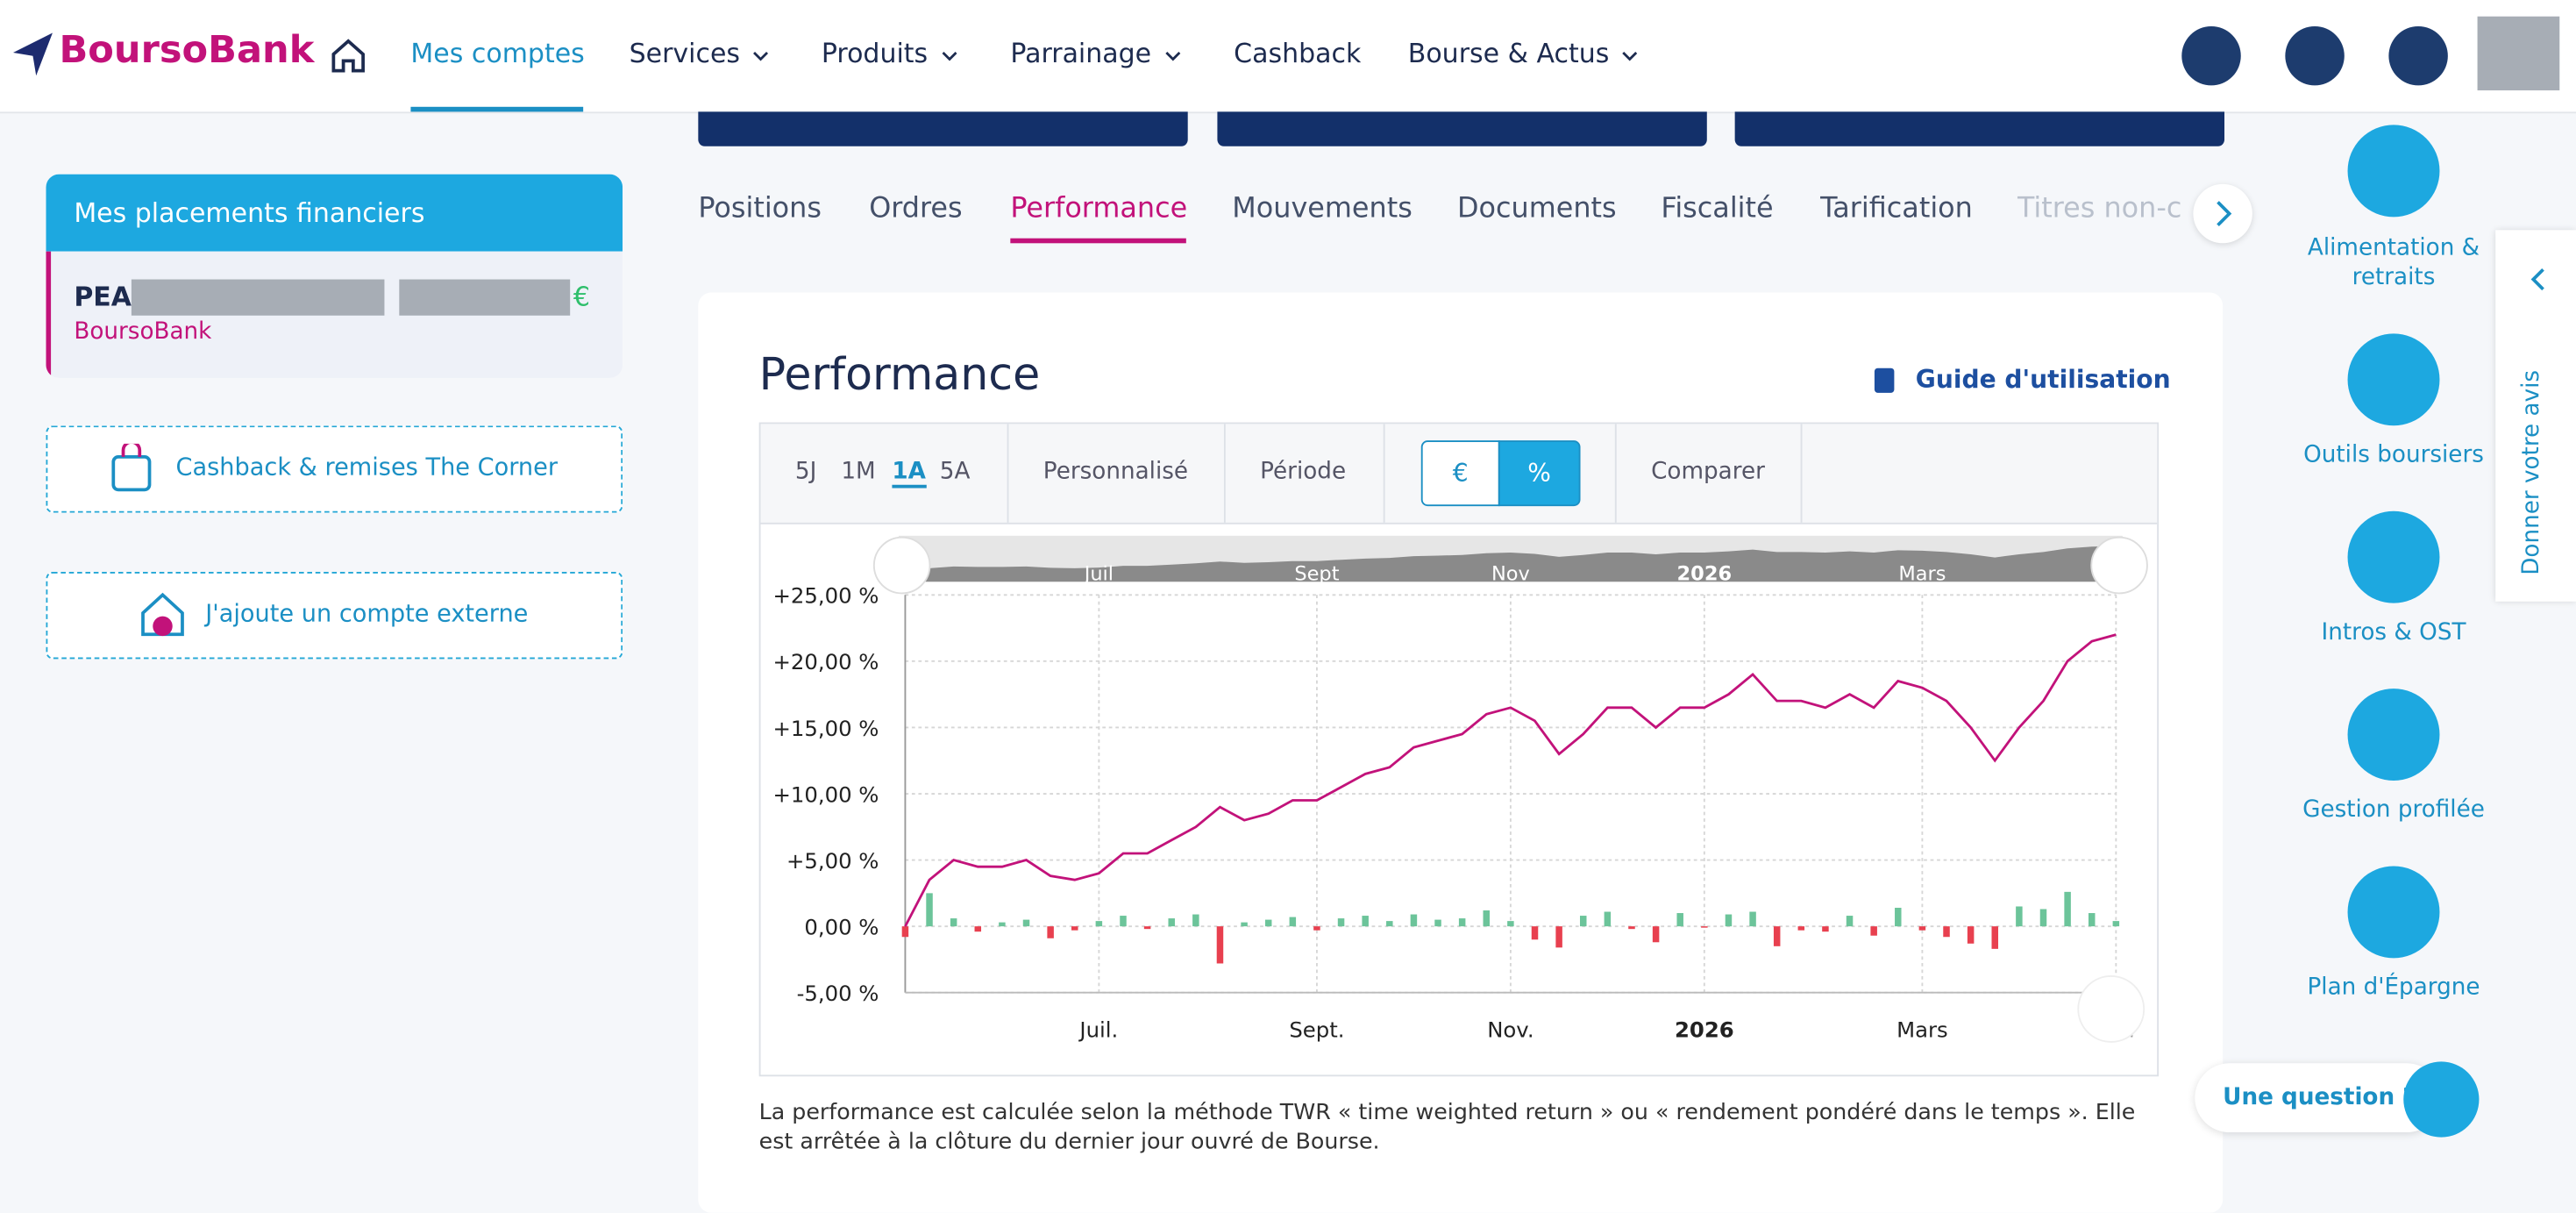 The height and width of the screenshot is (1213, 2576). Describe the element at coordinates (2315, 55) in the screenshot. I see `messages-button` at that location.